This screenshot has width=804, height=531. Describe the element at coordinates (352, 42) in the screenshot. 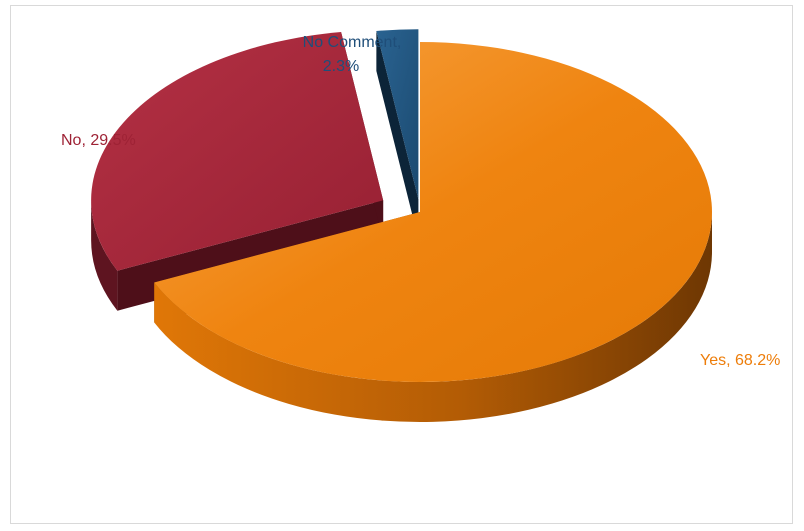

I see `label-nocomment-name: No Comment,` at that location.